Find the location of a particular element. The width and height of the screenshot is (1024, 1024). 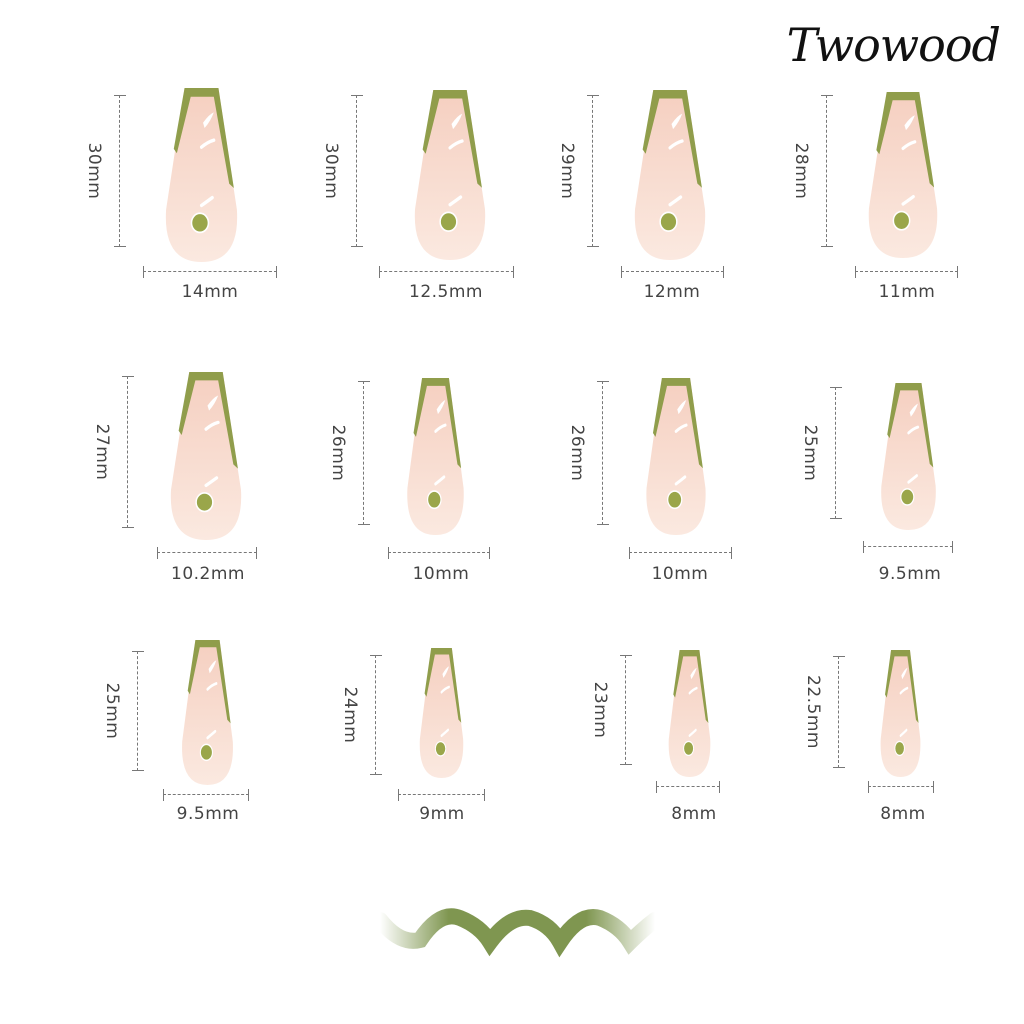

length-label: 24mm is located at coordinates (350, 715).